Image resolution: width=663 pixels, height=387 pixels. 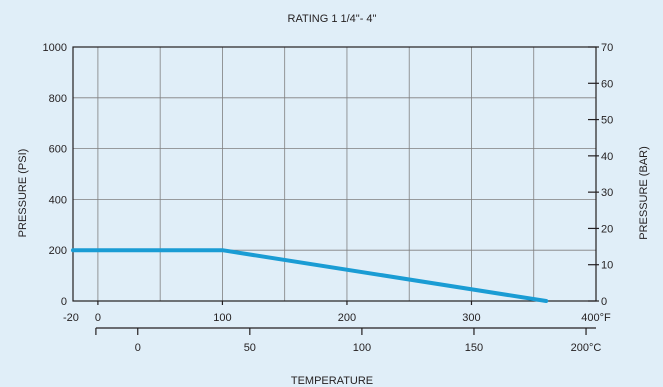 I want to click on x-tick-label-f: -20, so click(x=71, y=318).